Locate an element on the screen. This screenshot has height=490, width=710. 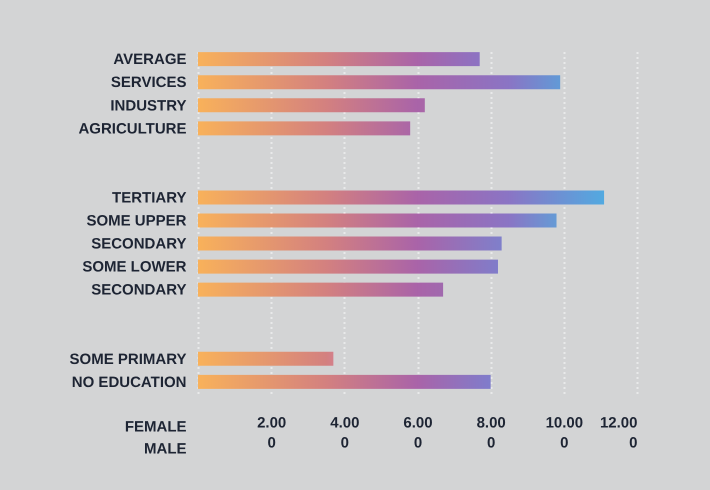
x-axis-title: FEMALE MALE is located at coordinates (155, 438).